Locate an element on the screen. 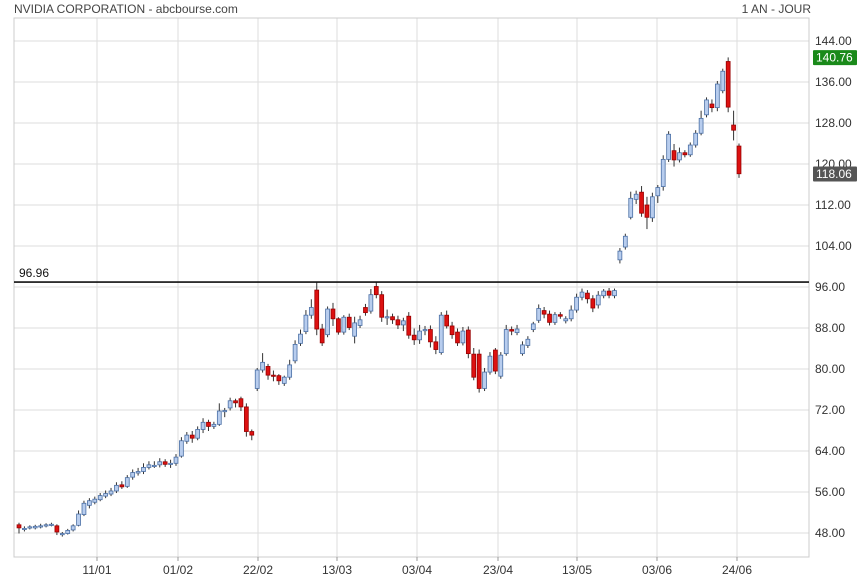  x-tick-label: 03/04 is located at coordinates (417, 570).